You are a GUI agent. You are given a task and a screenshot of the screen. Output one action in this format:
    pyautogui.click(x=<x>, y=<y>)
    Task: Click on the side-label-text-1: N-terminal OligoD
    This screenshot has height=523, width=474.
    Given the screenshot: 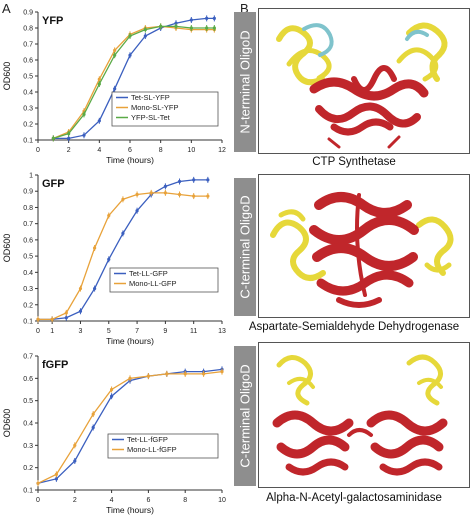 What is the action you would take?
    pyautogui.click(x=245, y=82)
    